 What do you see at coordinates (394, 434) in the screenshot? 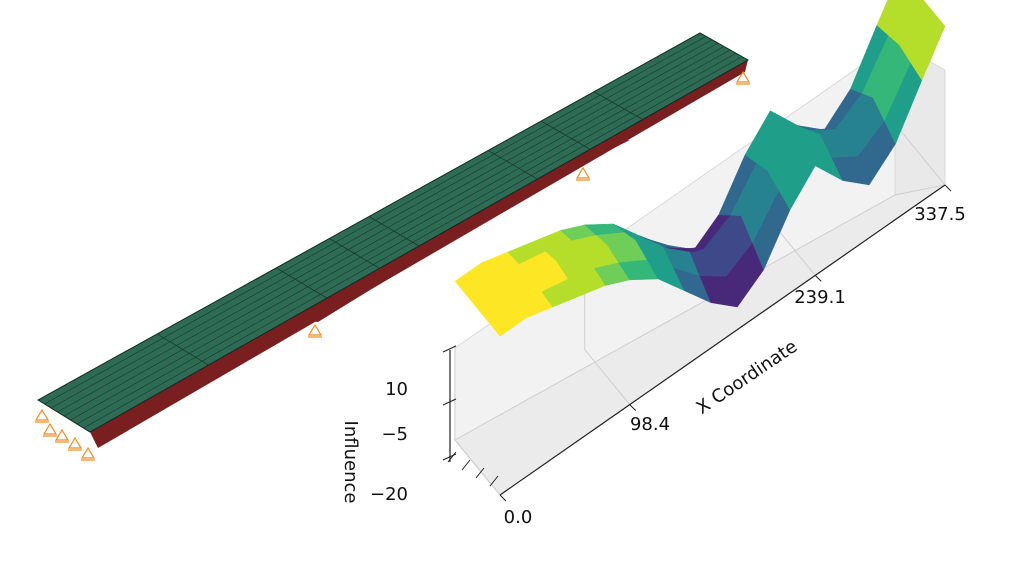
I see `z-tick-label: −5` at bounding box center [394, 434].